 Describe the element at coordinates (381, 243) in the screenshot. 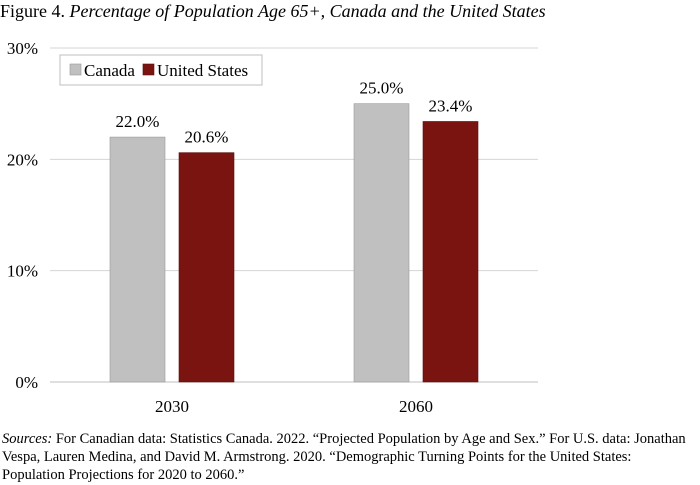

I see `bar-canada-2060` at that location.